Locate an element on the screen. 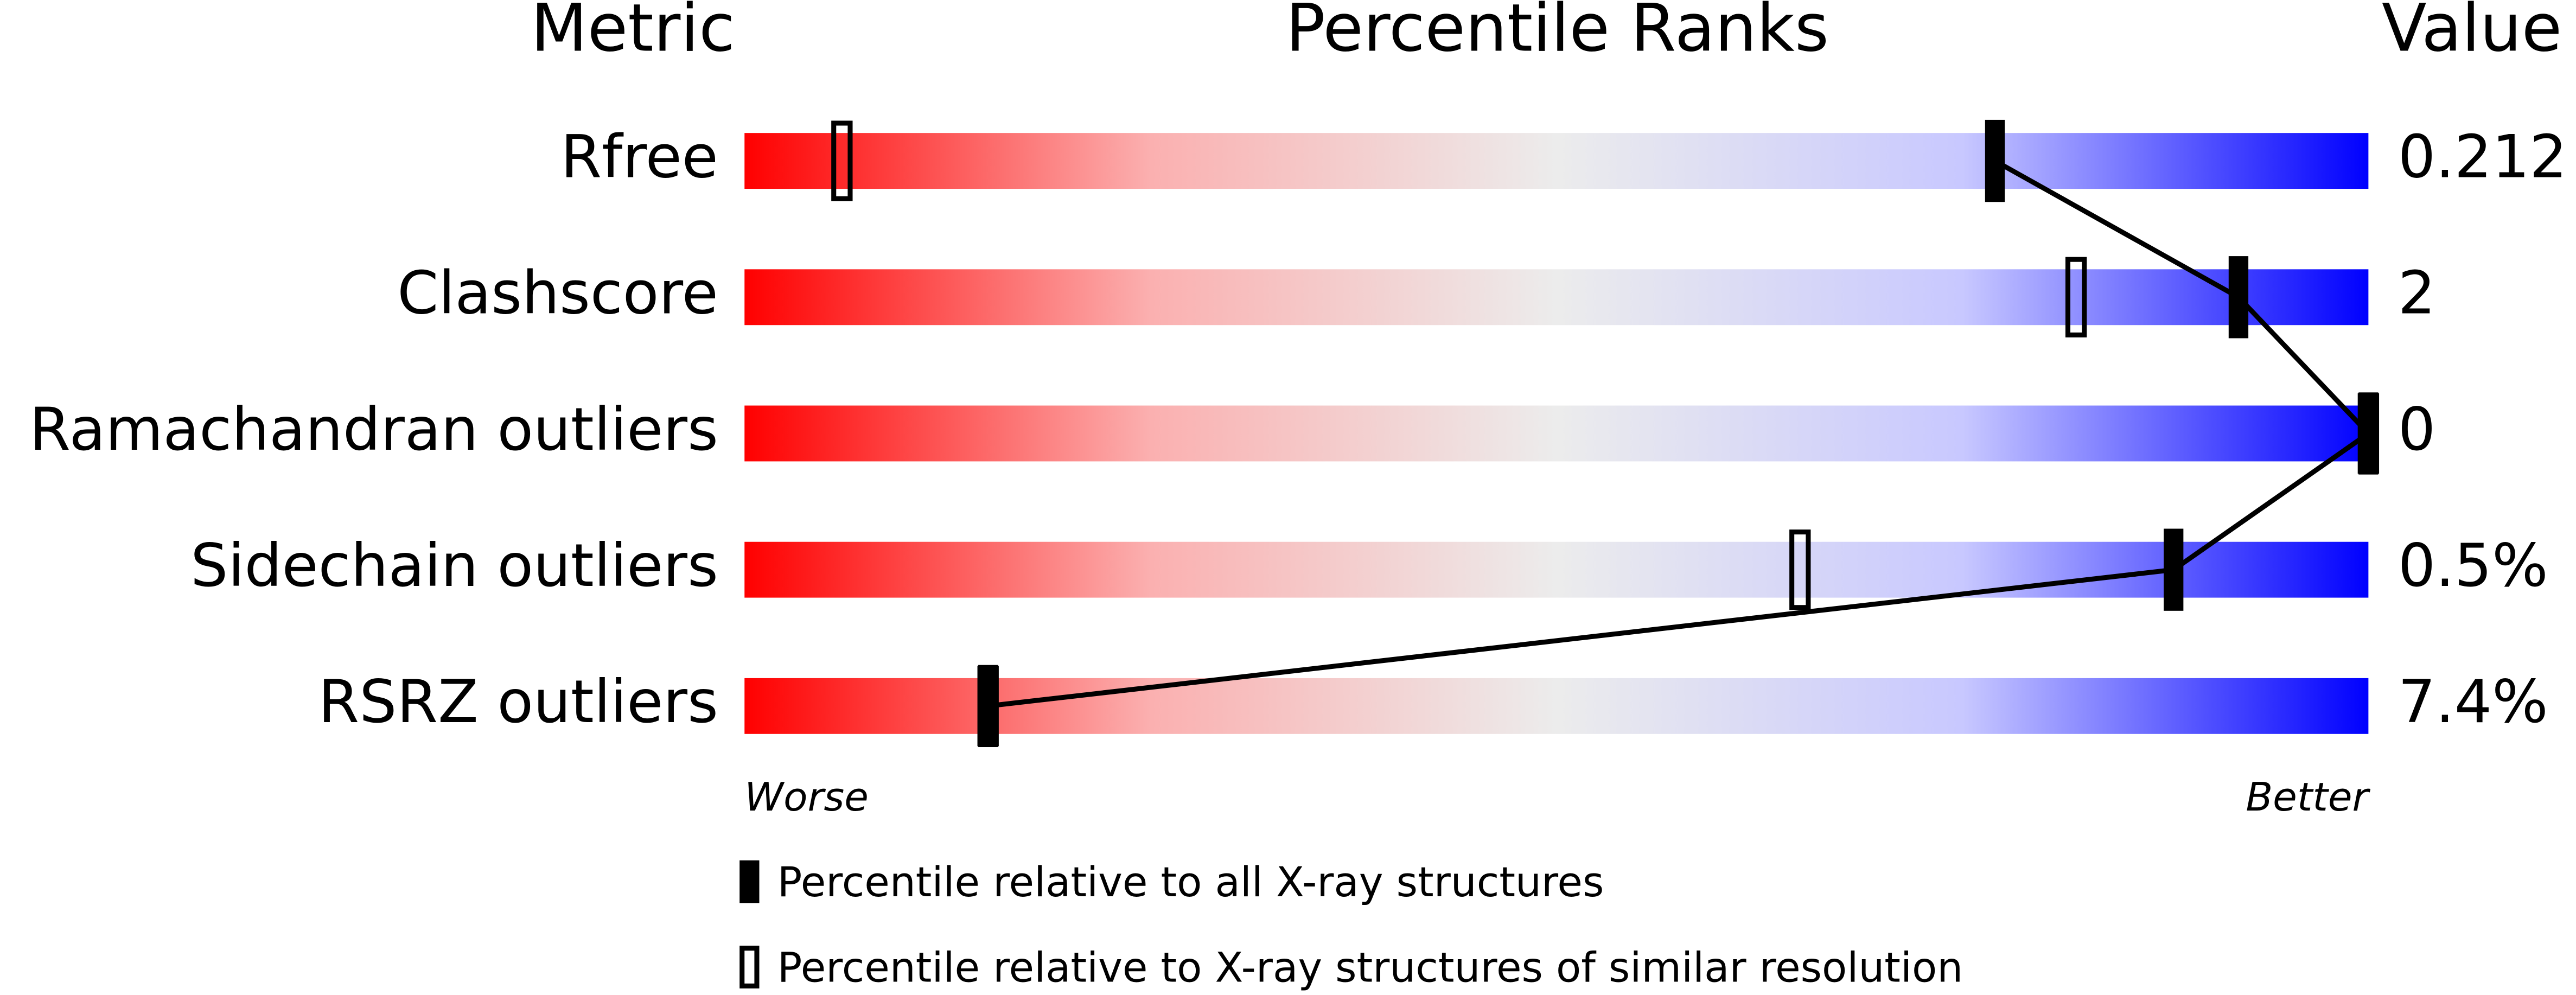 This screenshot has width=2576, height=995. metric-value: 7.4% is located at coordinates (2473, 702).